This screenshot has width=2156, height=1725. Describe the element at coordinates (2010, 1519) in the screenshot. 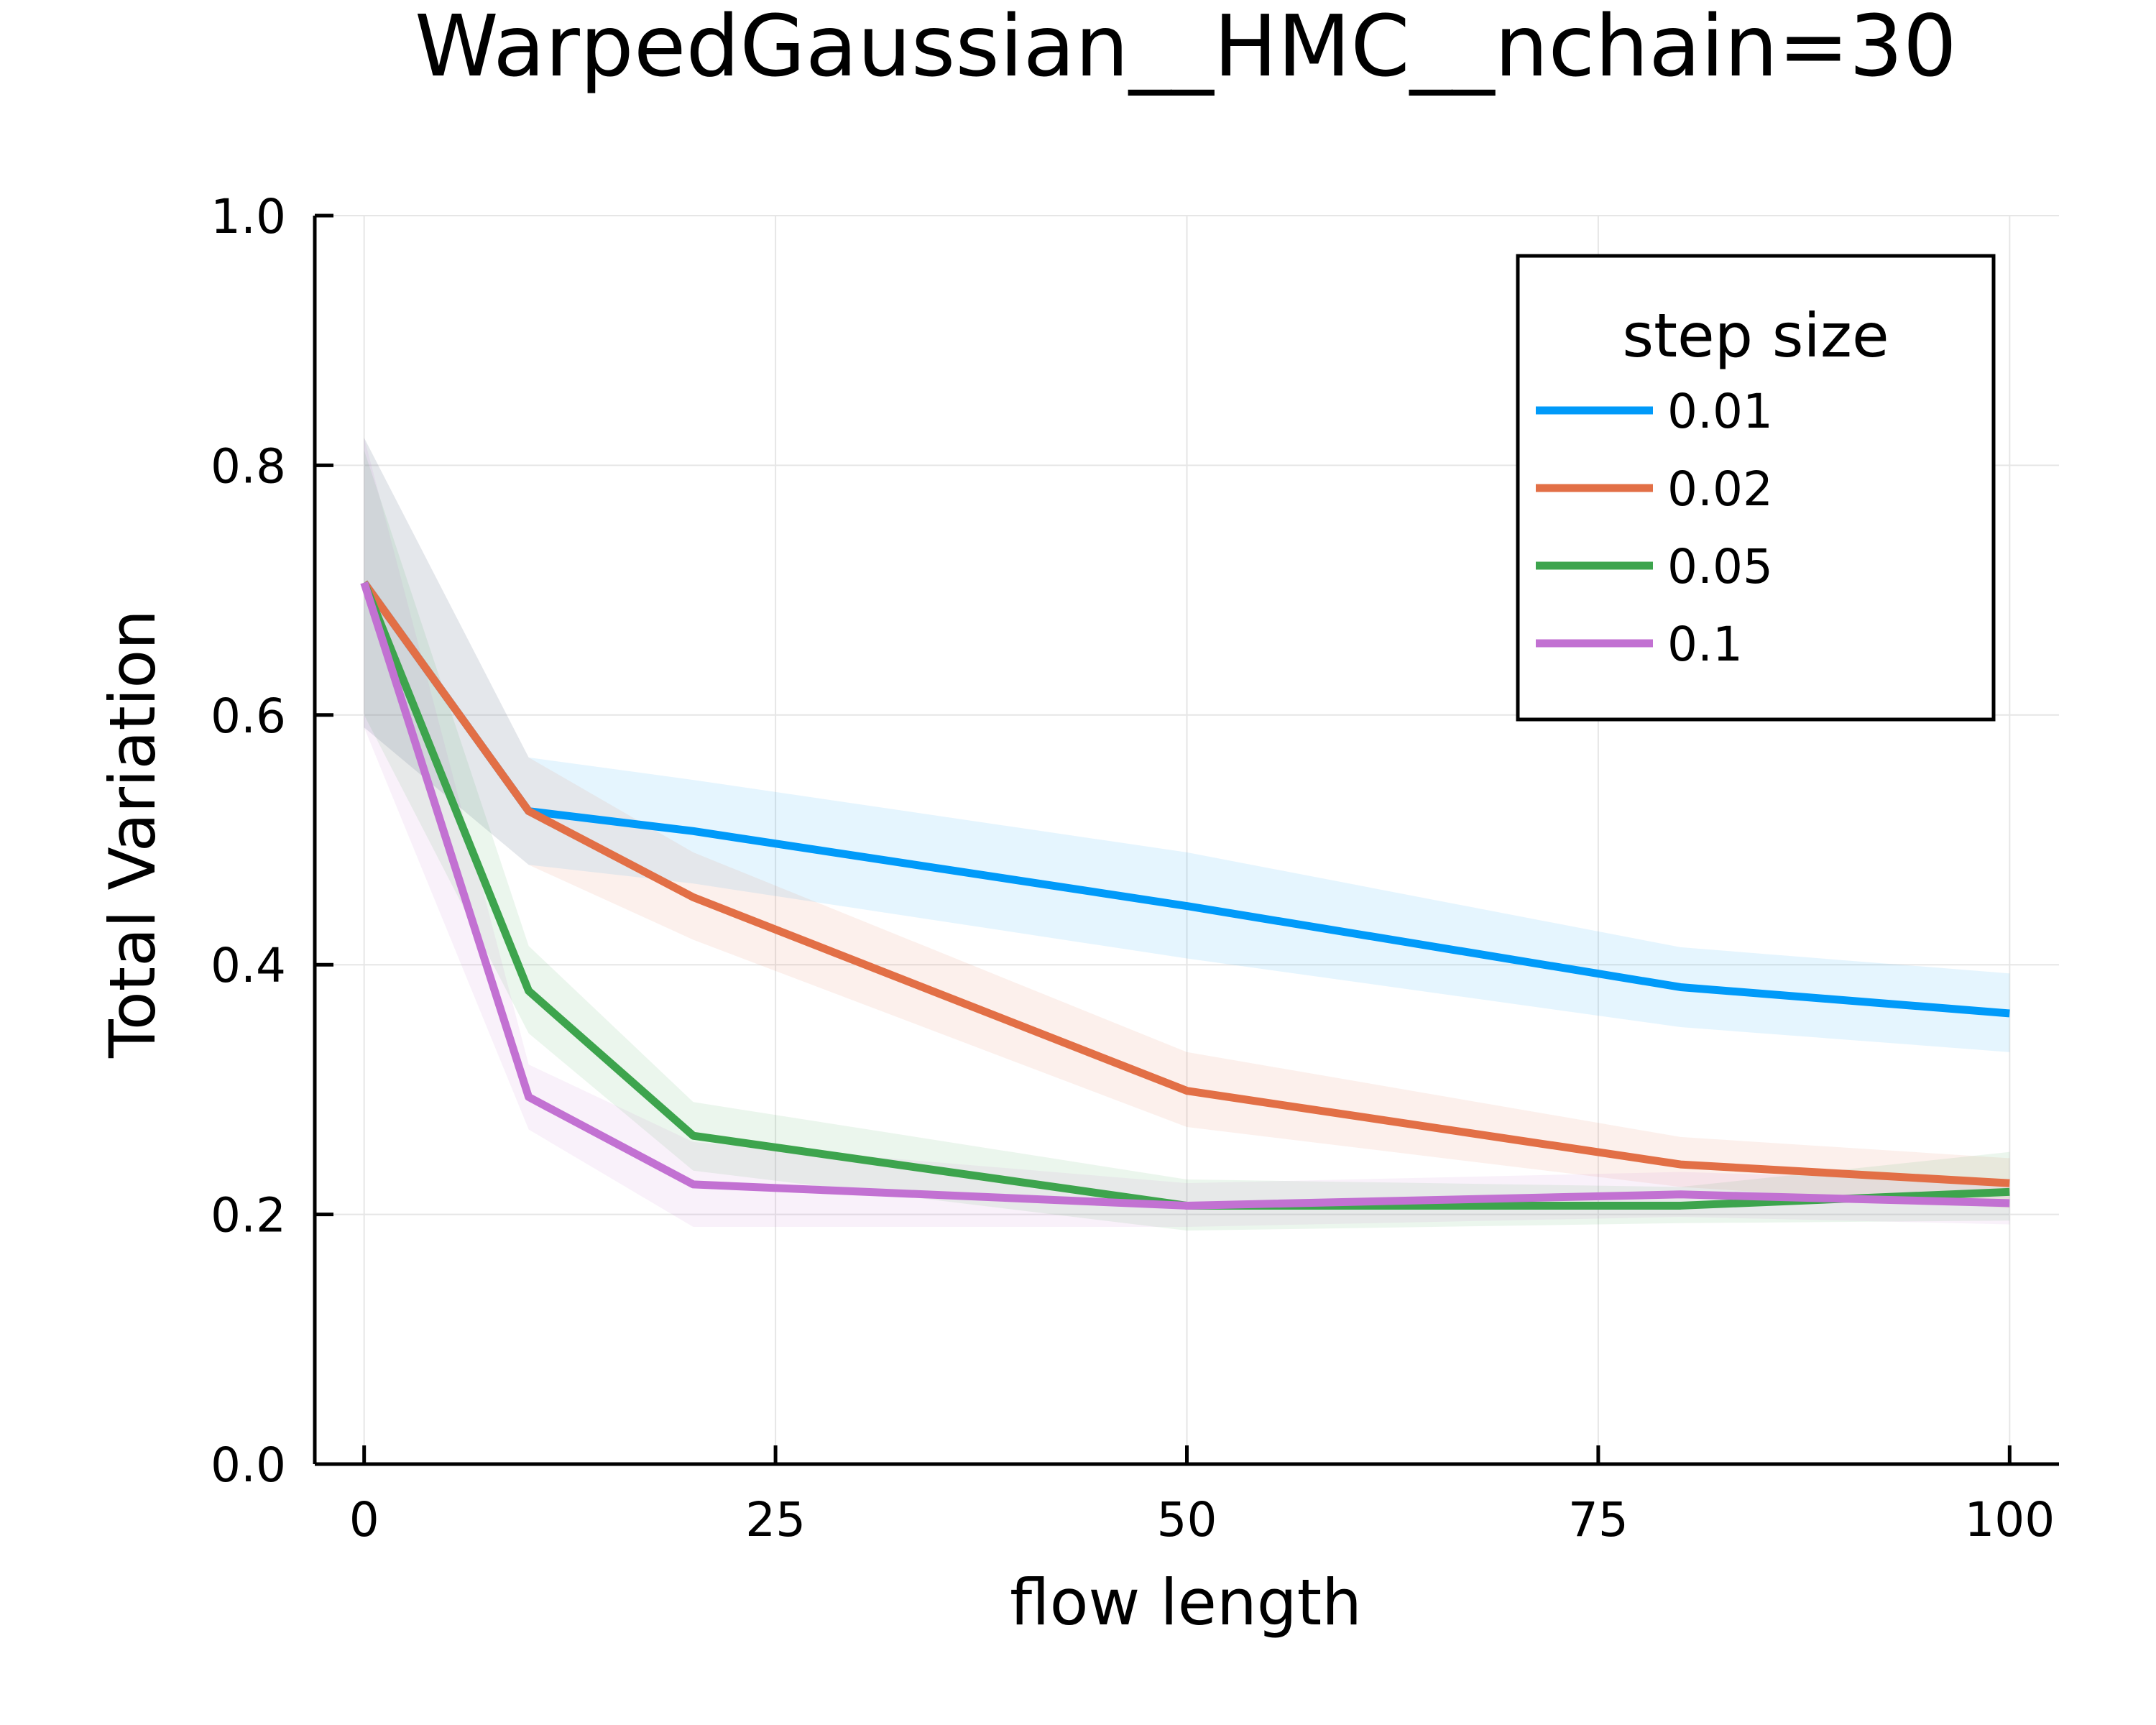

I see `x-tick-label: 100` at that location.